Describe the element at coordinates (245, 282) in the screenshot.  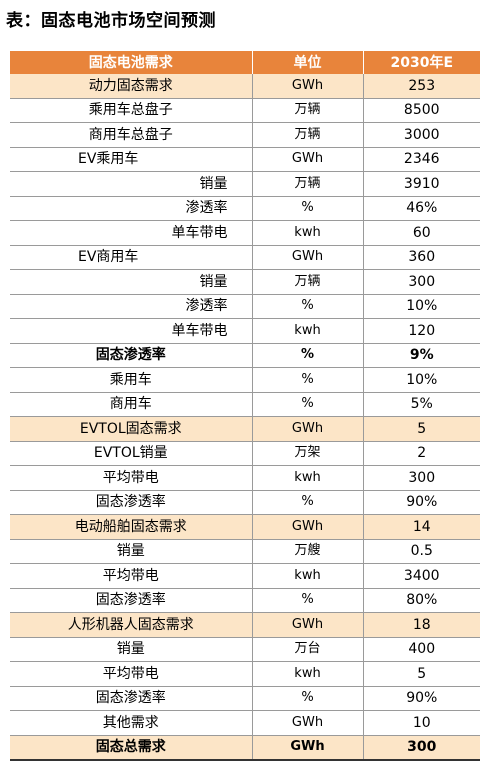
I see `table-row: 销量 万辆 300` at that location.